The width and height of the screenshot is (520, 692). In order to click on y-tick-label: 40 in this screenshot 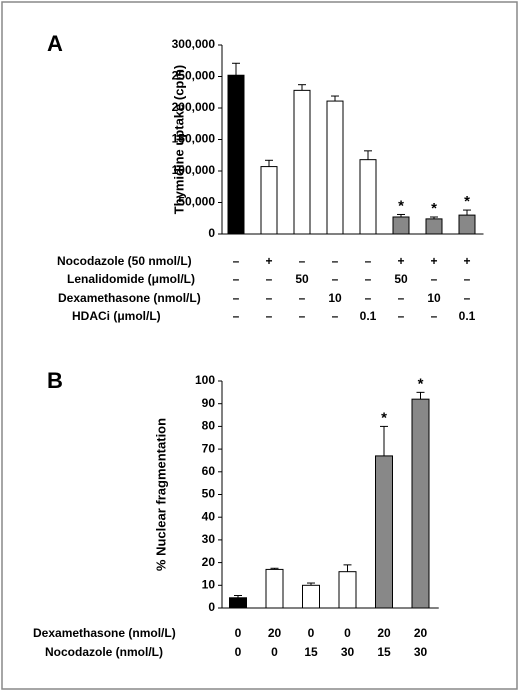, I will do `click(209, 516)`.